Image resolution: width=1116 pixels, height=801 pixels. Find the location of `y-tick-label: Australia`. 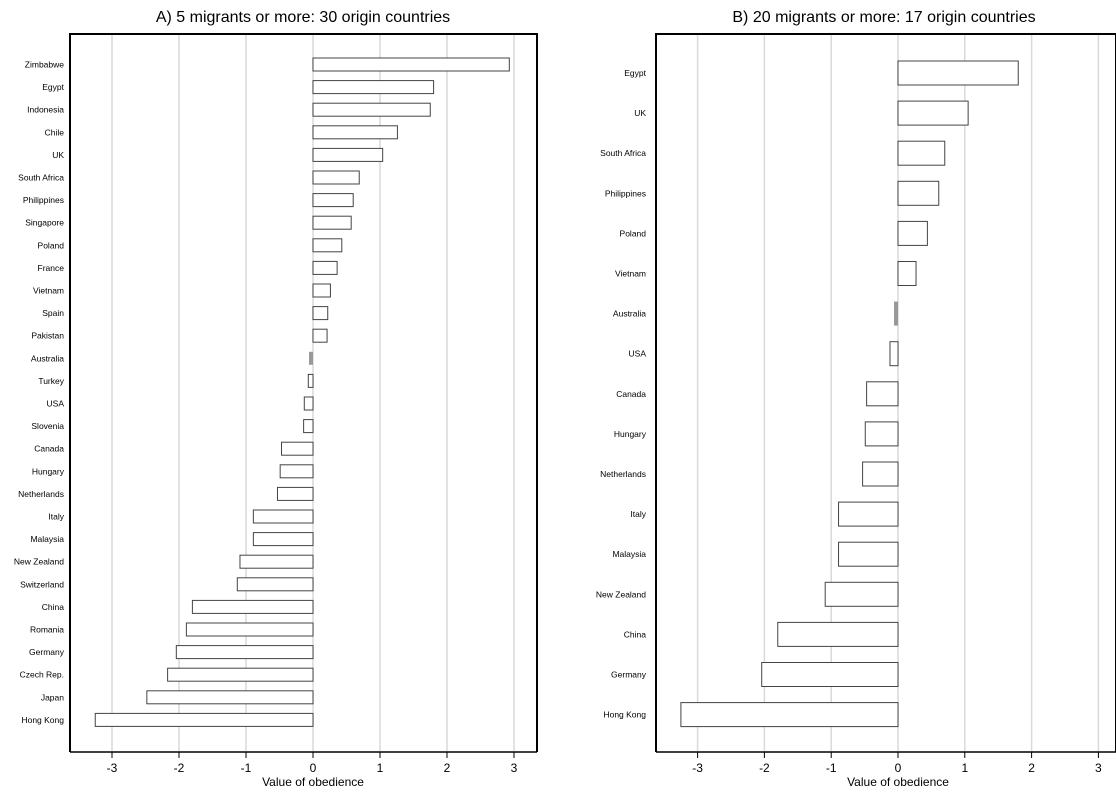

y-tick-label: Australia is located at coordinates (47, 358).